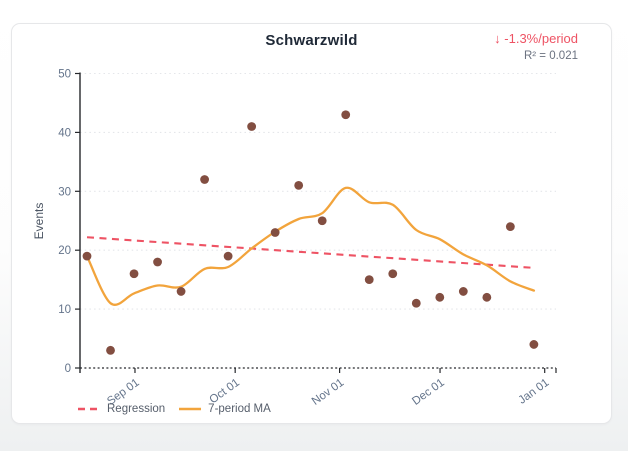  What do you see at coordinates (190, 409) in the screenshot?
I see `ma-line-icon` at bounding box center [190, 409].